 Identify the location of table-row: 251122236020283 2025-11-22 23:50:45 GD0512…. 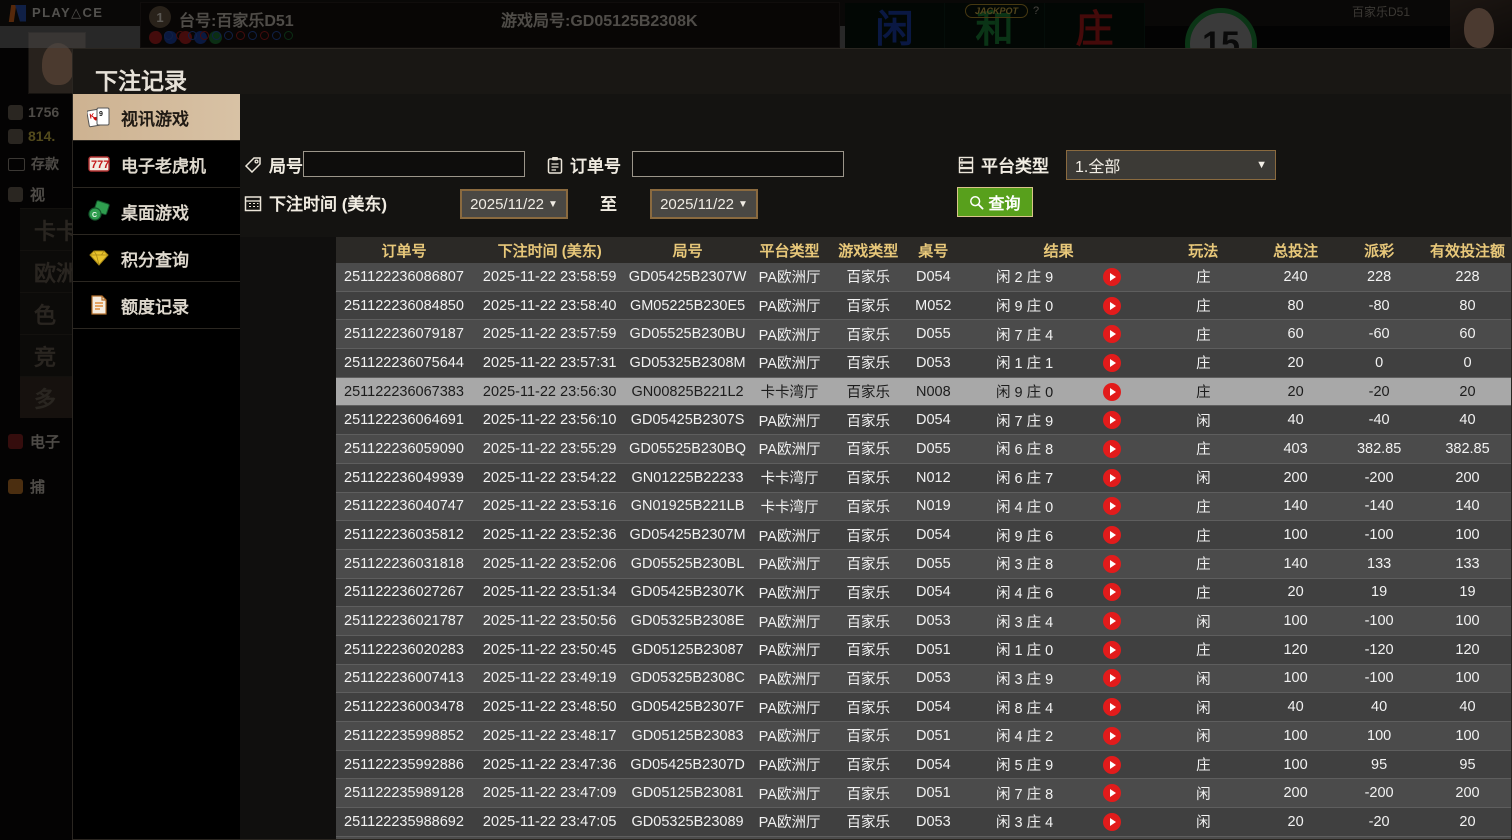
(923, 650).